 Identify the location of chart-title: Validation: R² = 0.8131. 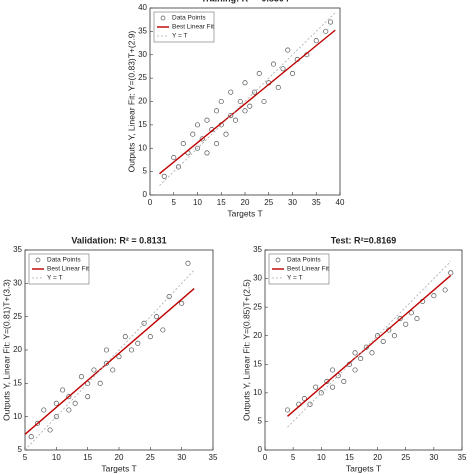
(118, 240).